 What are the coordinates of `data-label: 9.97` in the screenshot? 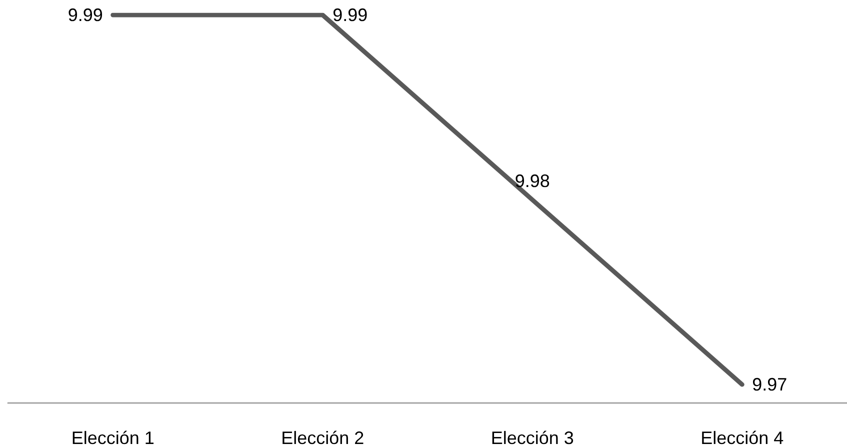 It's located at (770, 384).